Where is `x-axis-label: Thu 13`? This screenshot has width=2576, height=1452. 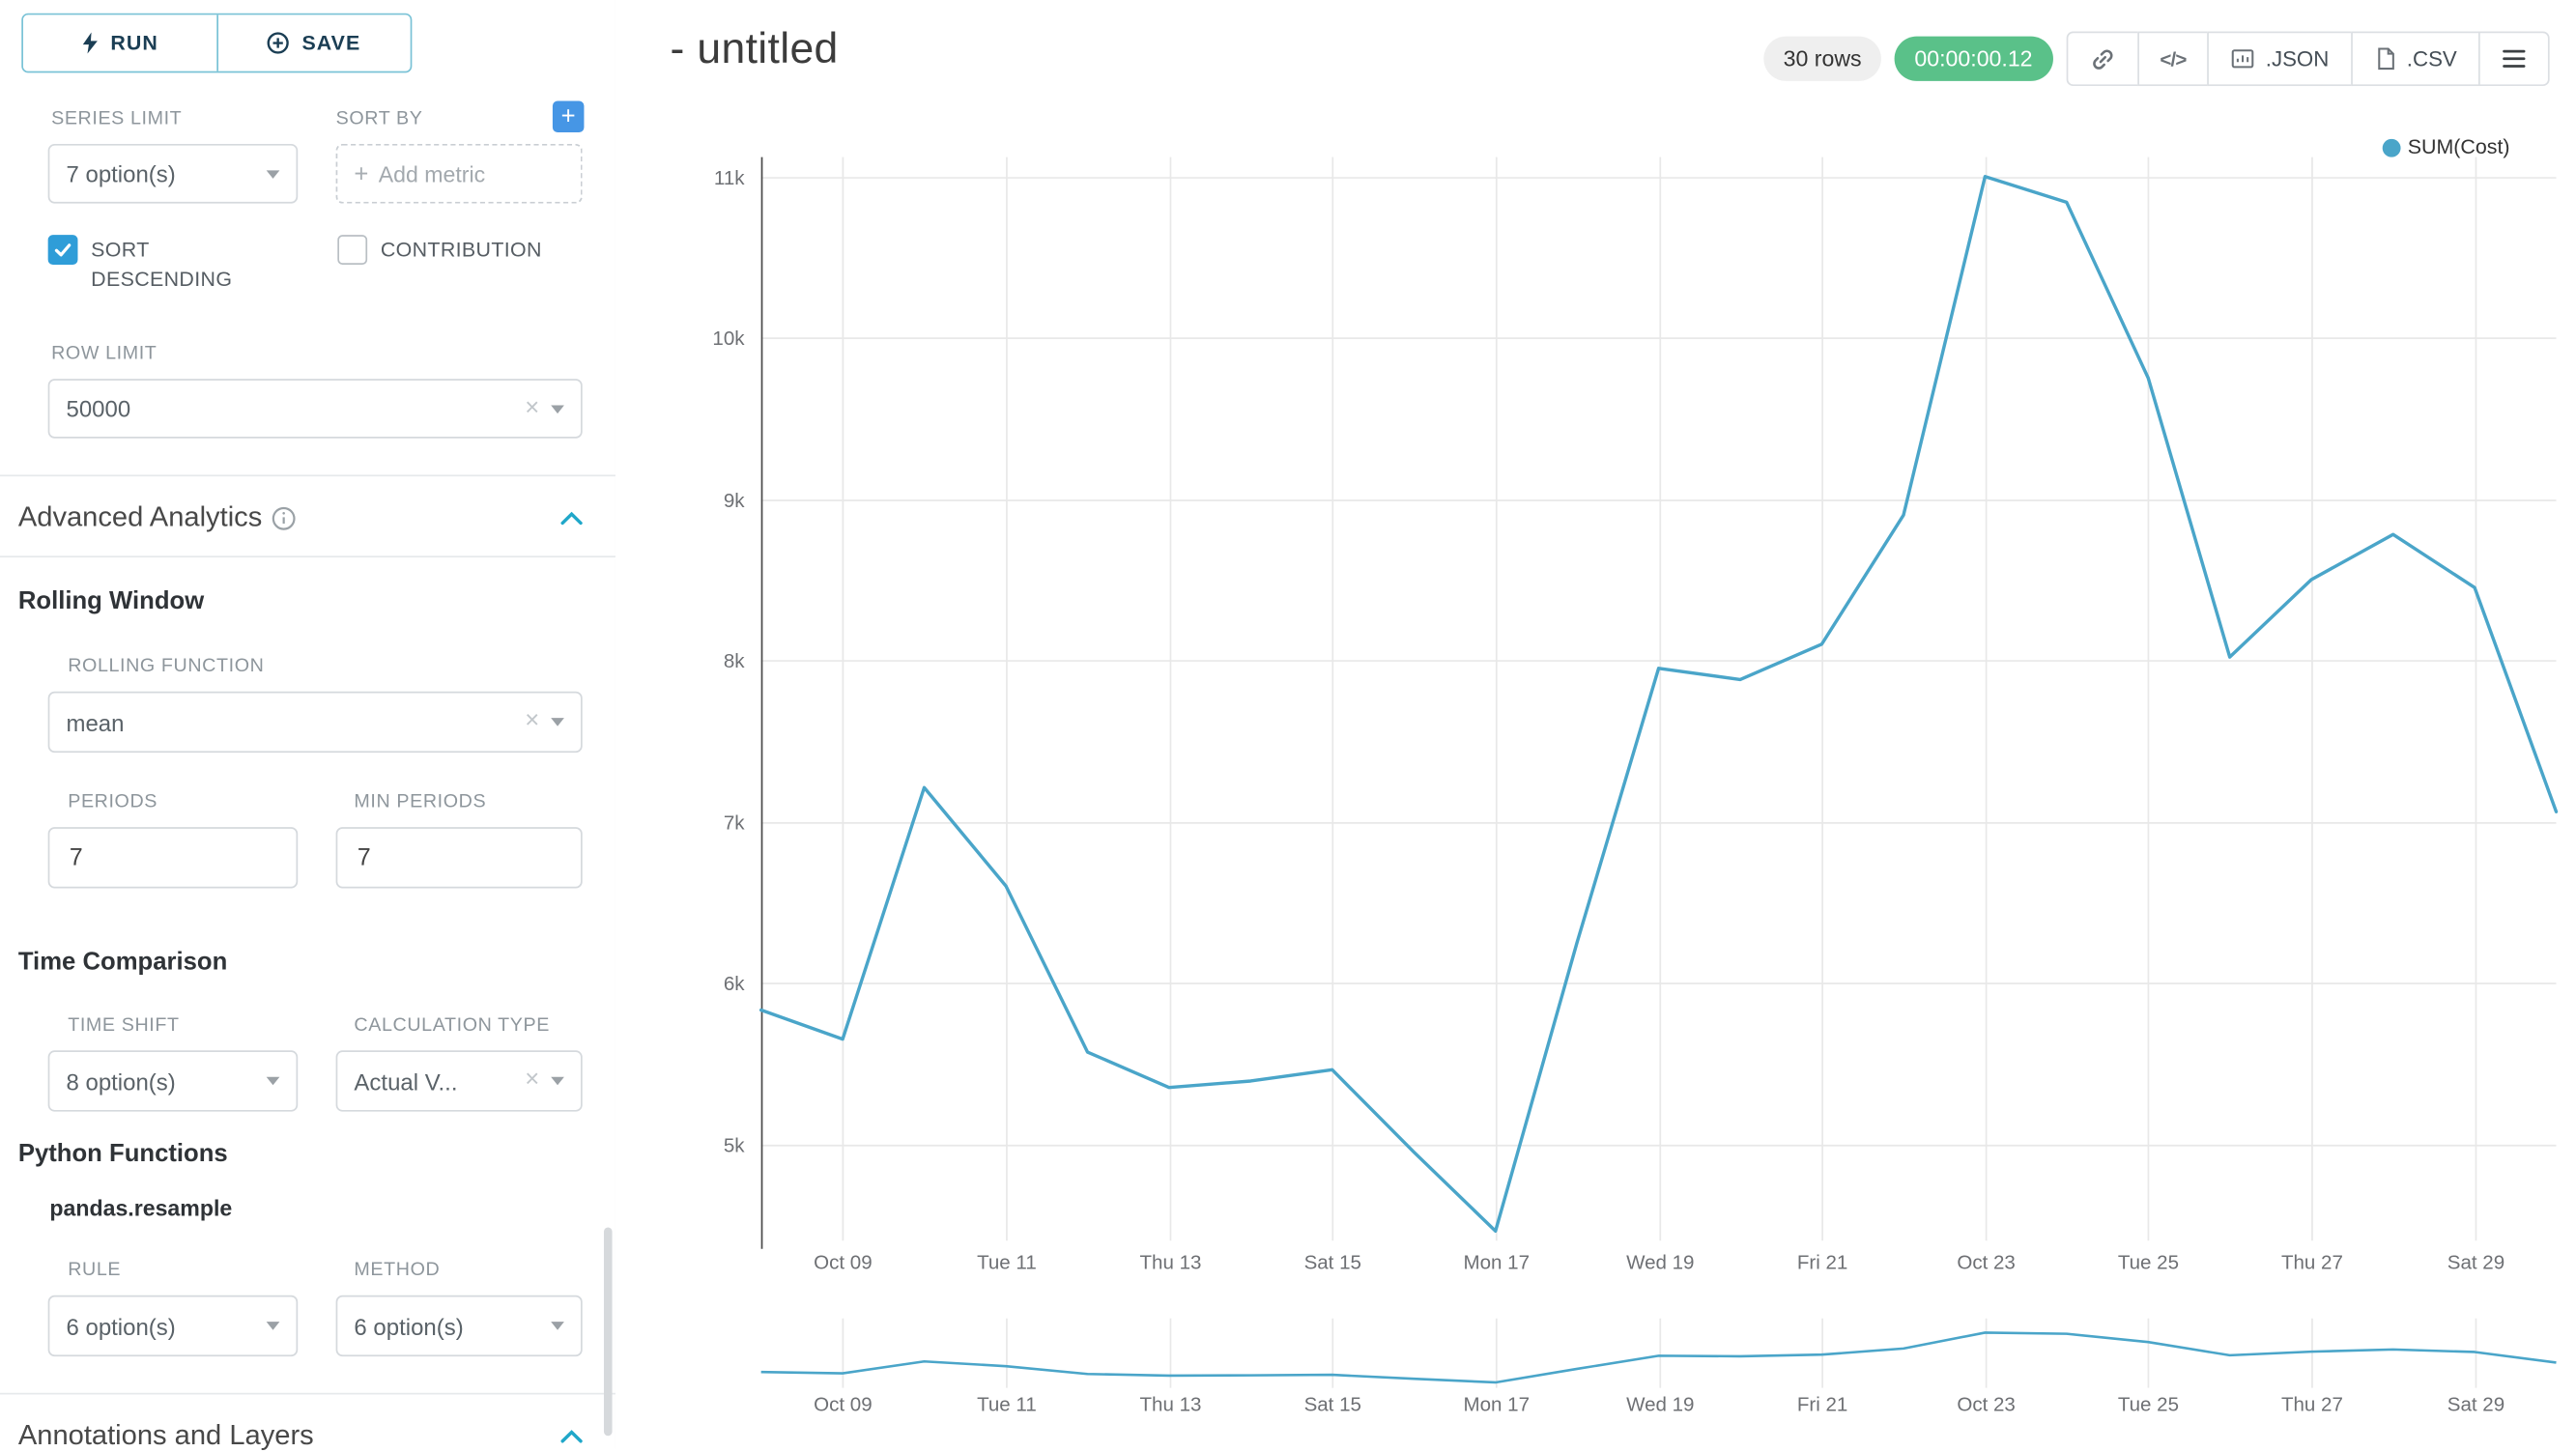 x-axis-label: Thu 13 is located at coordinates (1170, 1262).